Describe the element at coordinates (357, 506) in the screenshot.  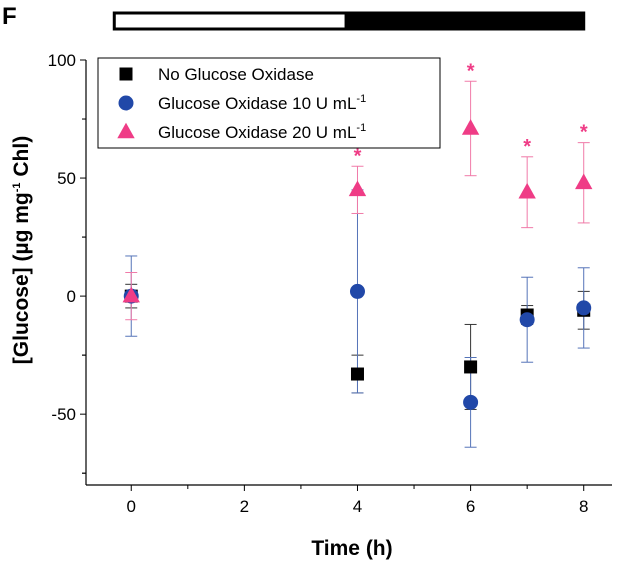
I see `x-tick-label: 4` at that location.